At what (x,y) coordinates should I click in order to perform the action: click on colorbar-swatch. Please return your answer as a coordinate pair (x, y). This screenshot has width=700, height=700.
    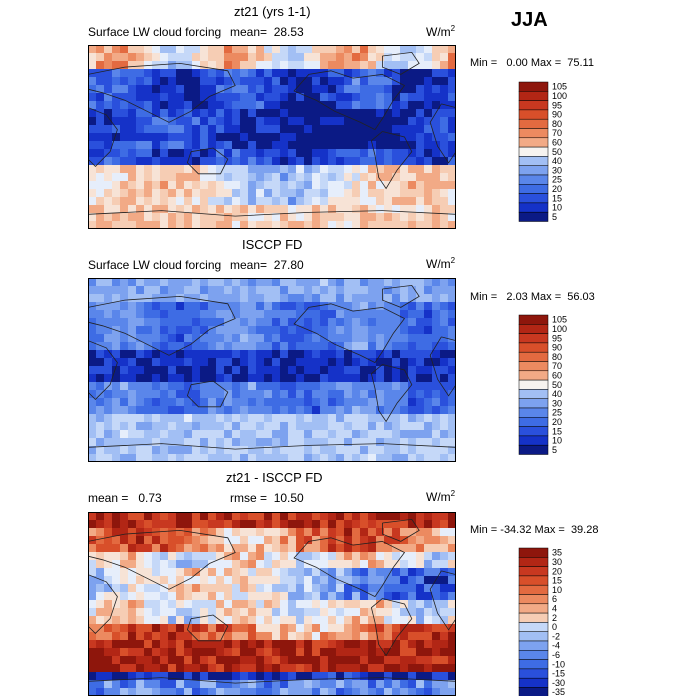
    Looking at the image, I should click on (533, 96).